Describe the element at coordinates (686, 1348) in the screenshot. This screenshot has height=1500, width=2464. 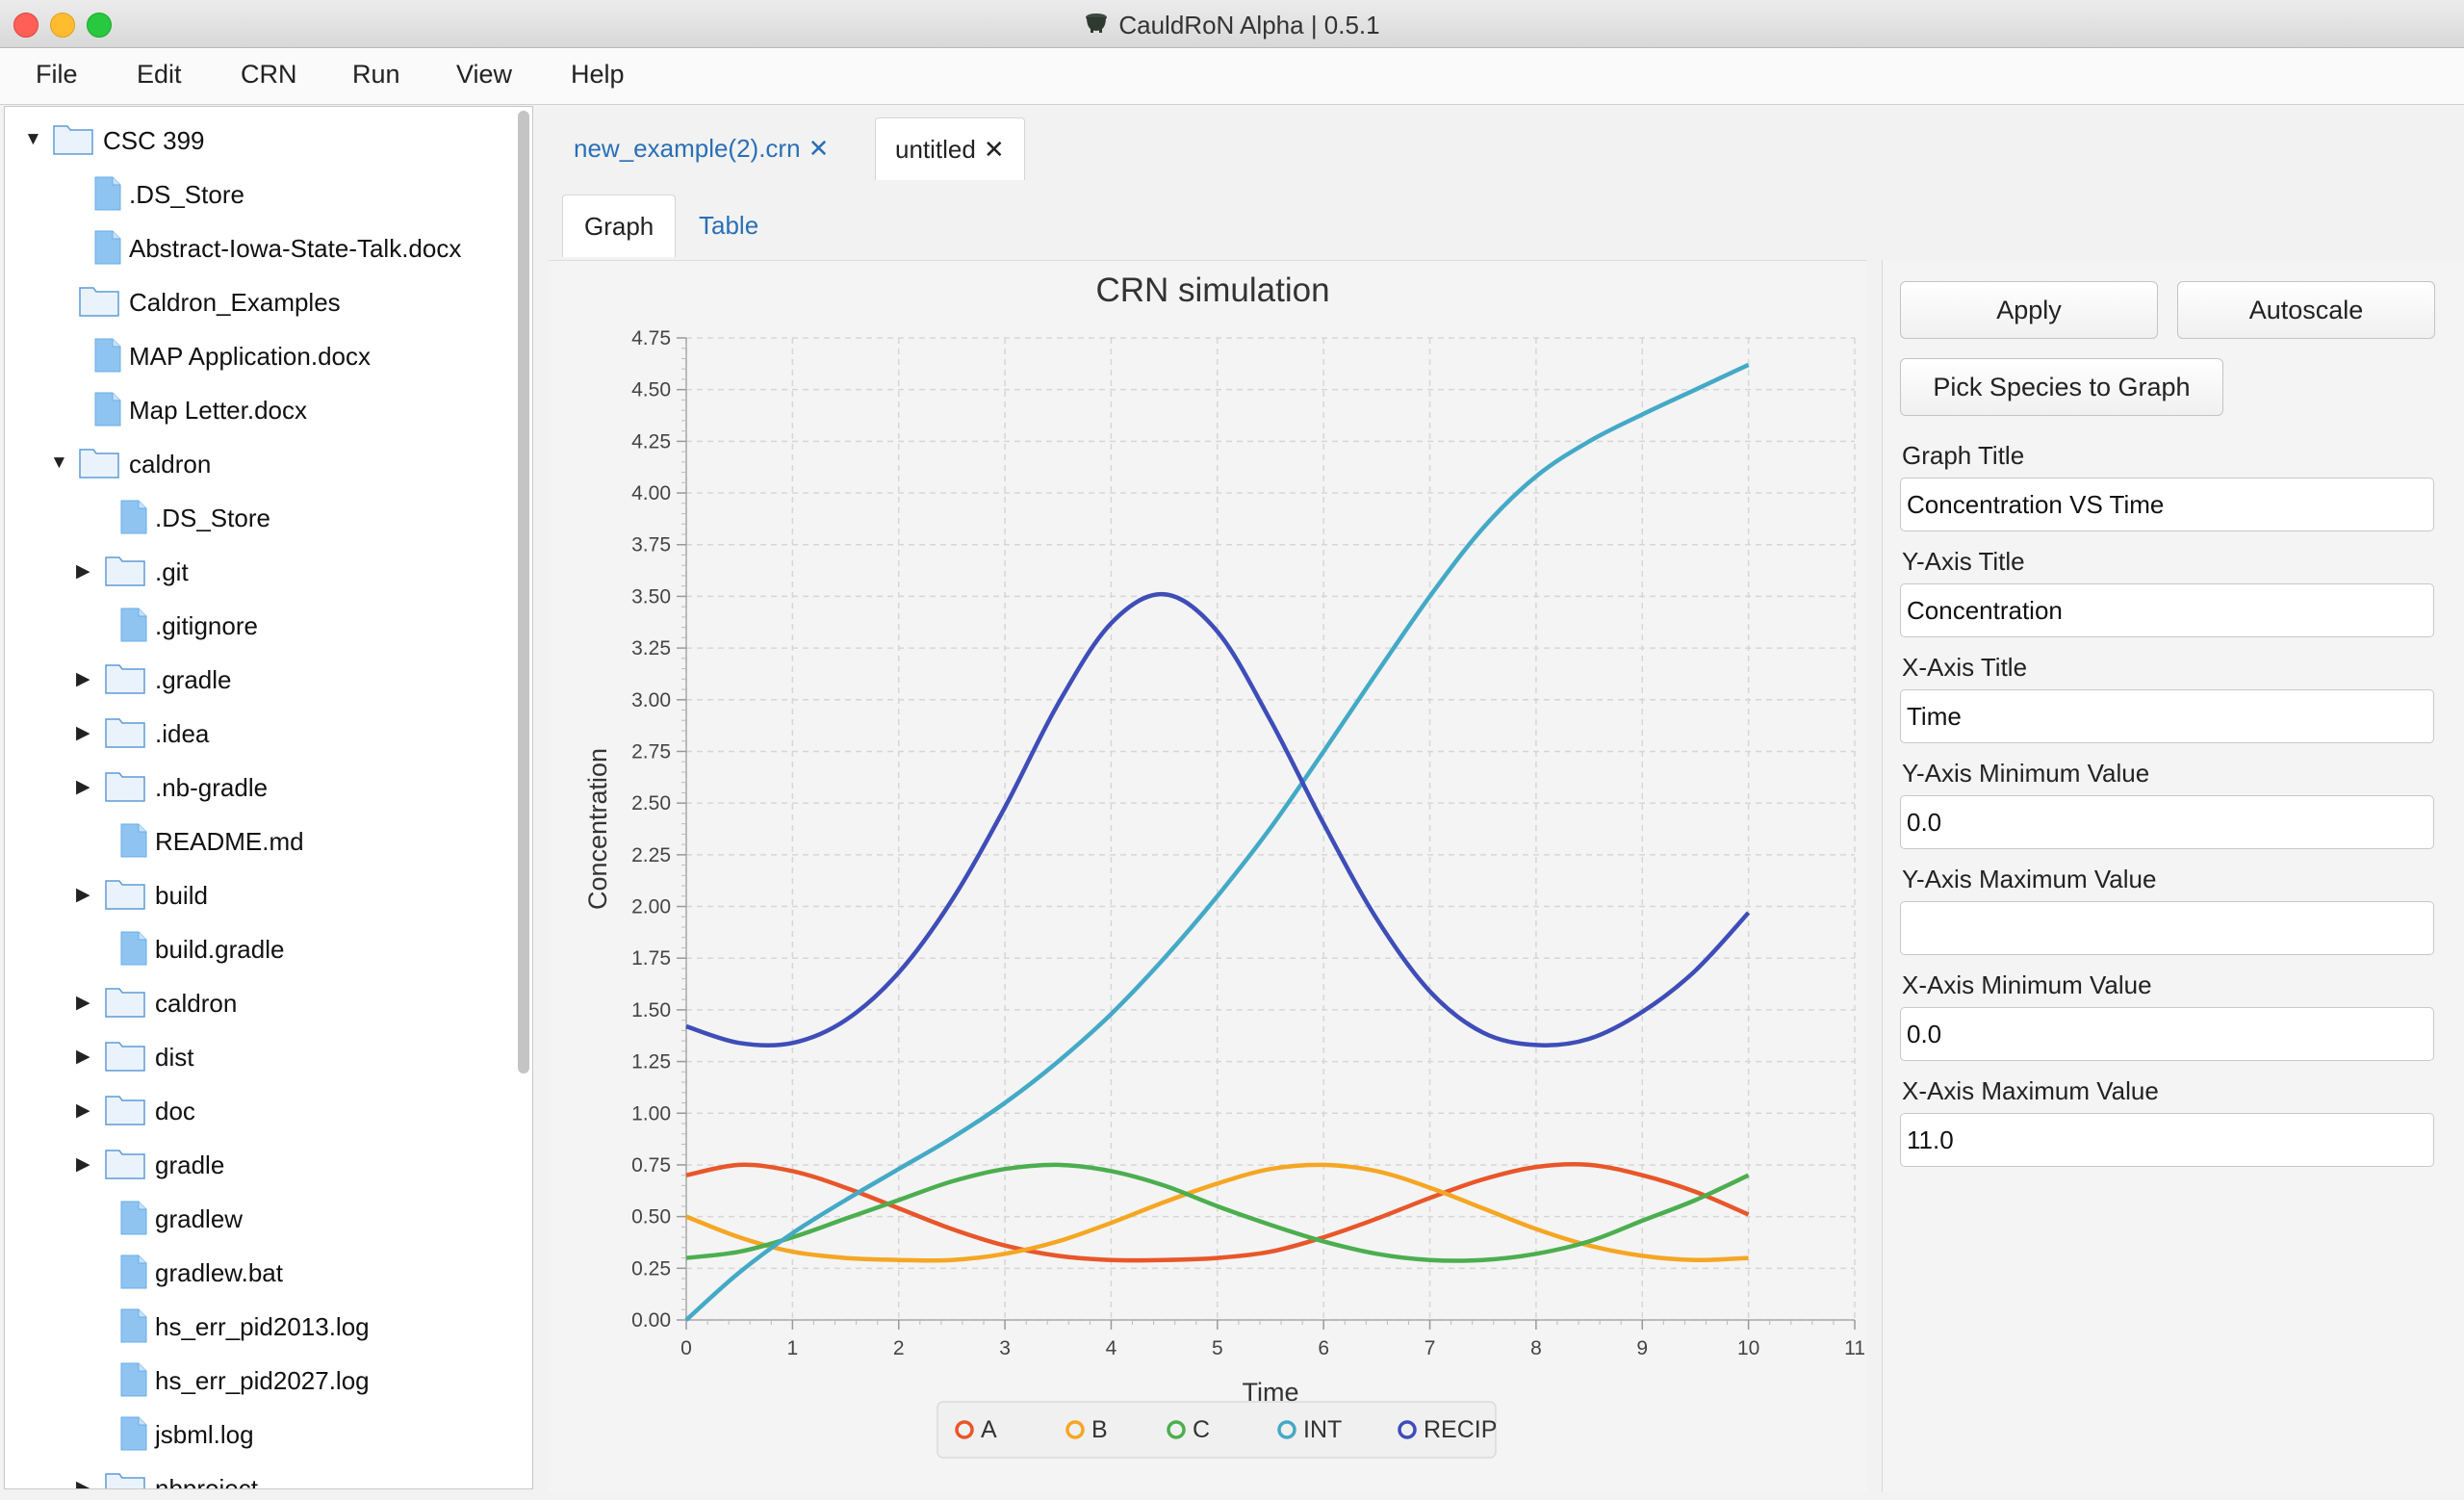
I see `x-tick-label: 0` at that location.